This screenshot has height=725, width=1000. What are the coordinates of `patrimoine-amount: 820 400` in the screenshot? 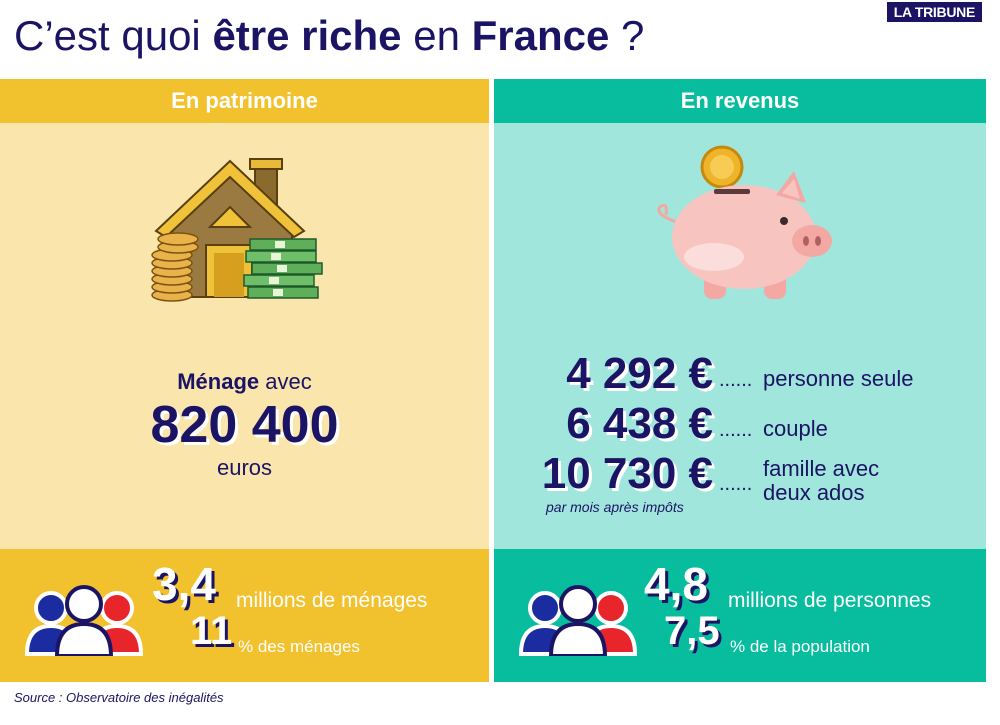 It's located at (244, 425).